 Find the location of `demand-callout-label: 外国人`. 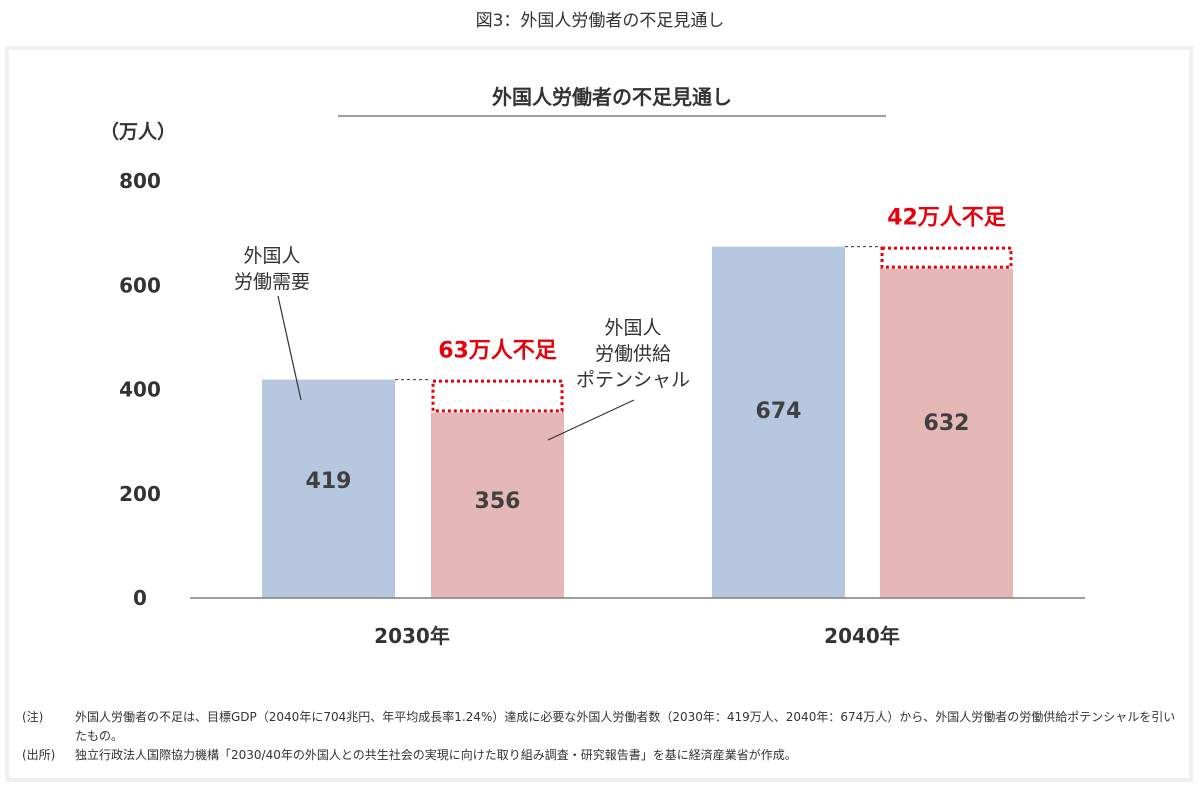

demand-callout-label: 外国人 is located at coordinates (271, 256).